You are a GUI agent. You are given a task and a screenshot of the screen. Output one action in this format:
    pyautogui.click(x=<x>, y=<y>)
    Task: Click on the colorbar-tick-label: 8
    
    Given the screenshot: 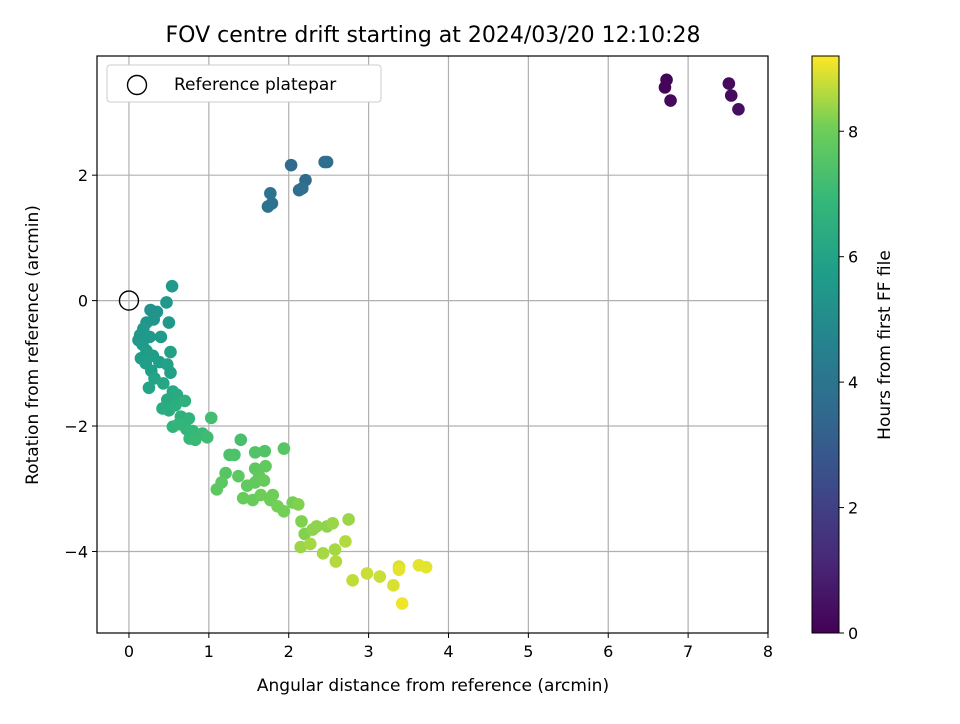 What is the action you would take?
    pyautogui.click(x=853, y=131)
    